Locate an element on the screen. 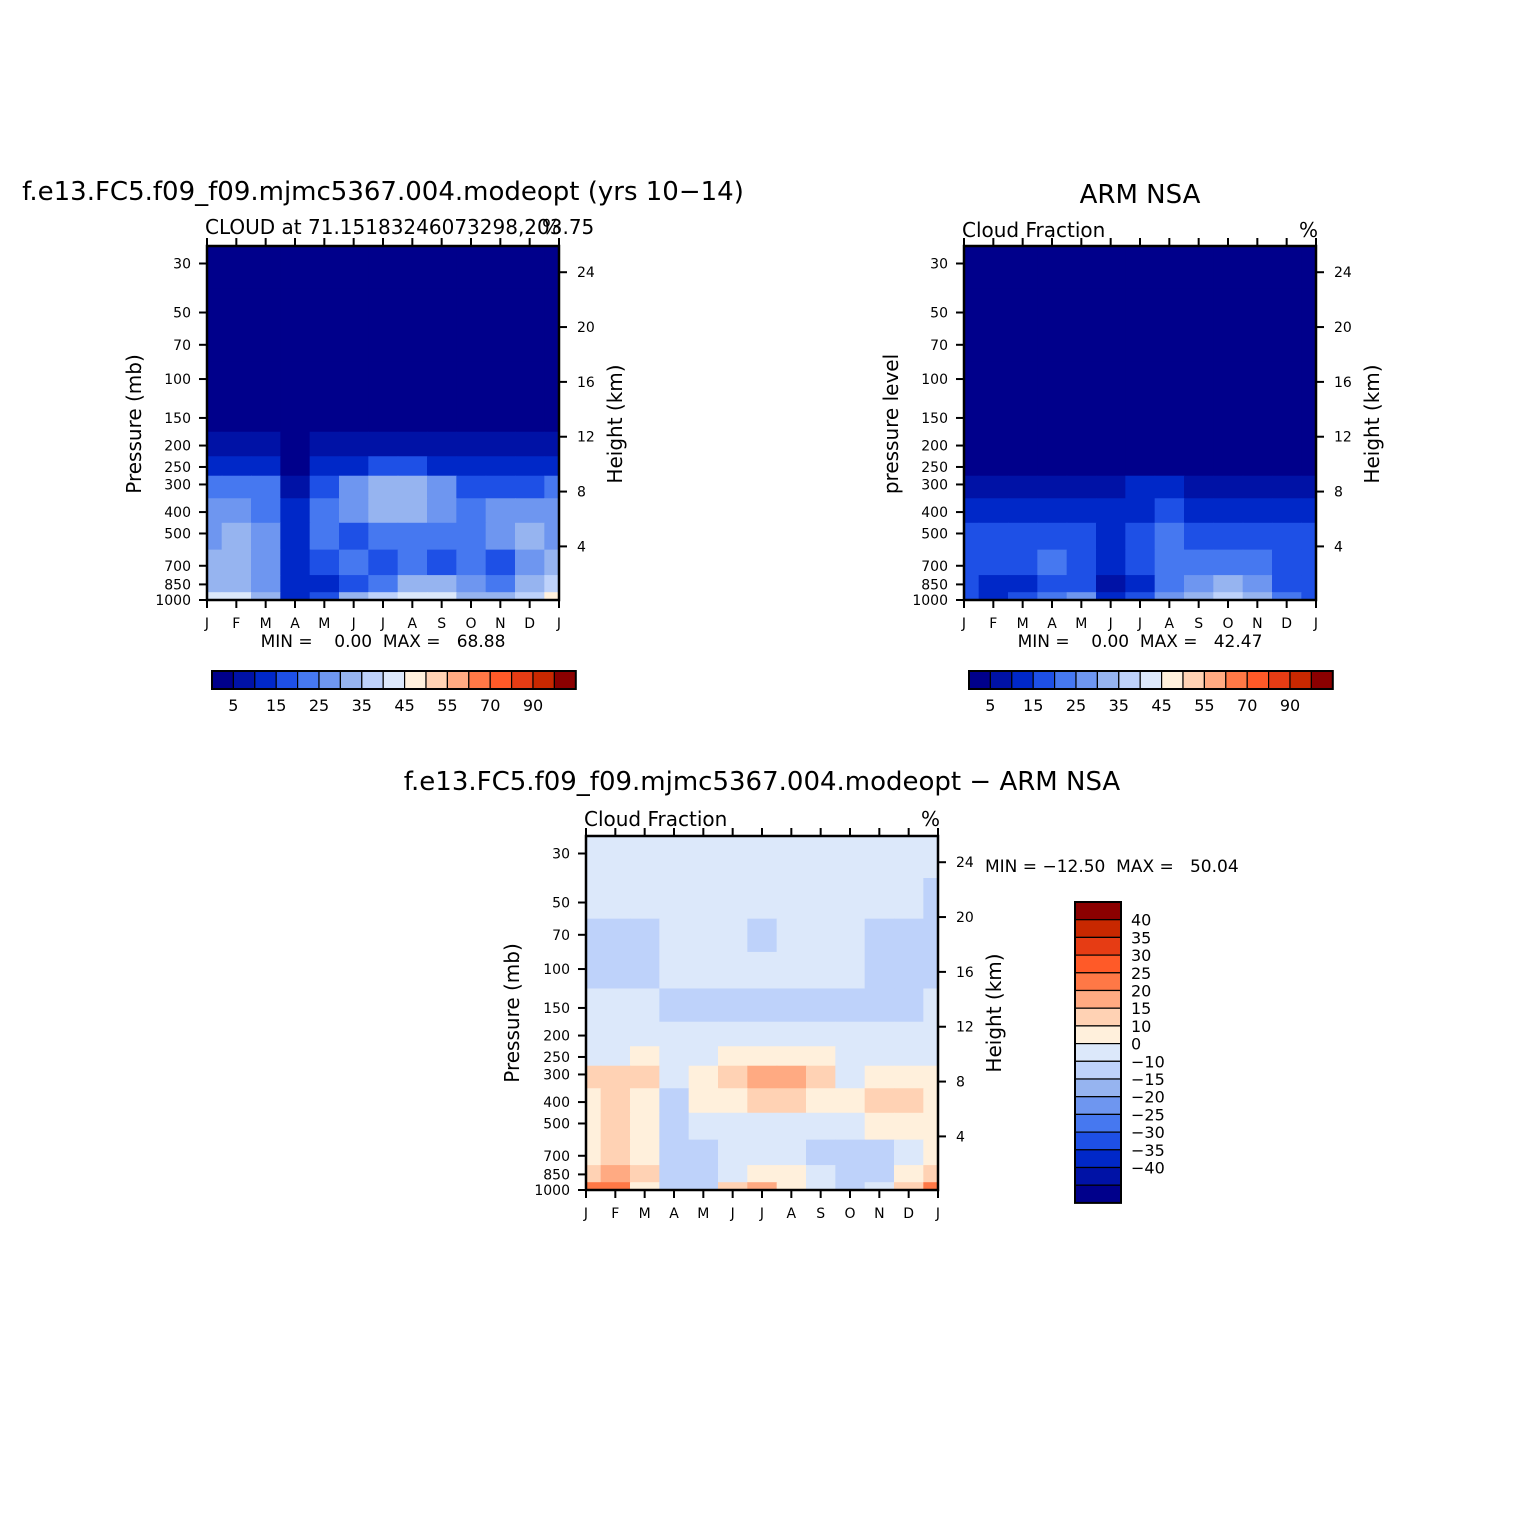 This screenshot has height=1524, width=1524. pressure-tick-label: 400 is located at coordinates (177, 513).